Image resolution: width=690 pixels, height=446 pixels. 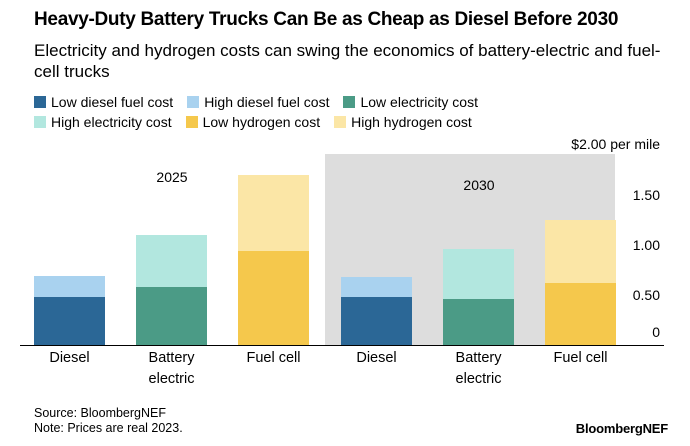 I want to click on legend-swatch-low-hydrogen, so click(x=191, y=122).